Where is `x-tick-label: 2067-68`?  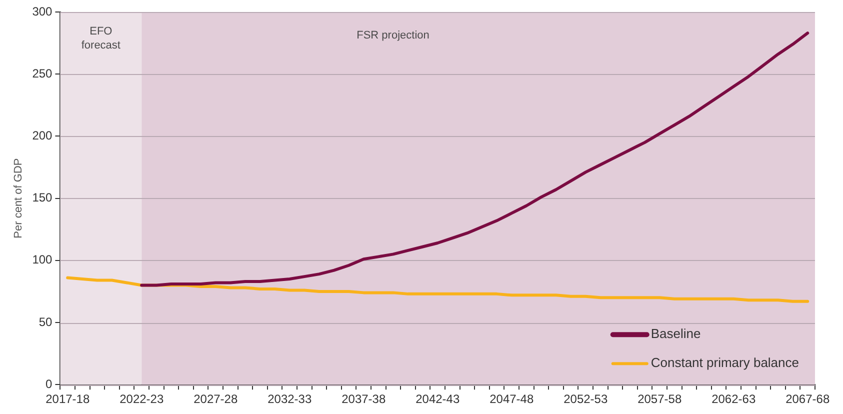
x-tick-label: 2067-68 is located at coordinates (808, 399).